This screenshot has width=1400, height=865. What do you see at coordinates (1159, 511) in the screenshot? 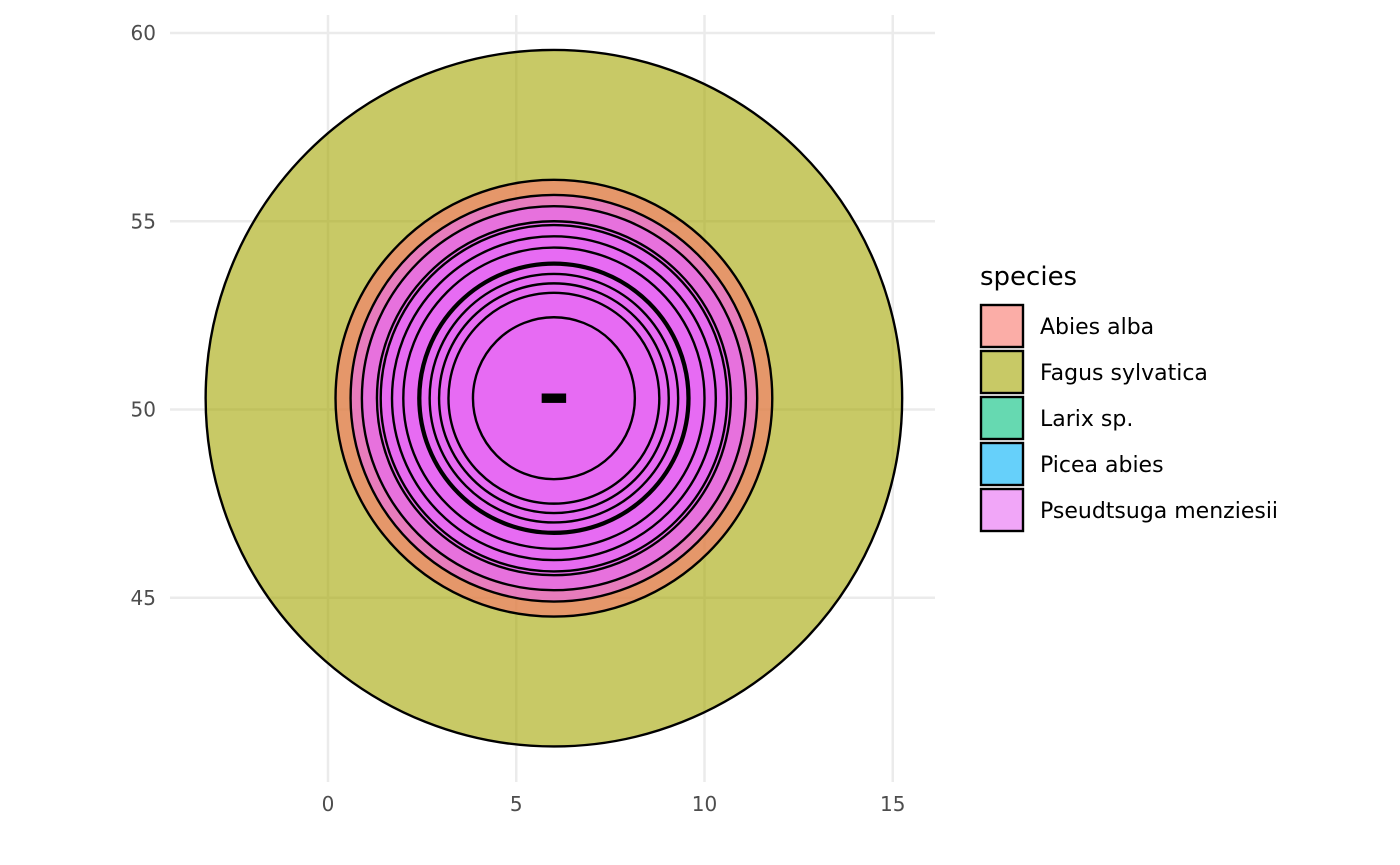
I see `legend-label-pseudtsuga-menziesii: Pseudtsuga menziesii` at bounding box center [1159, 511].